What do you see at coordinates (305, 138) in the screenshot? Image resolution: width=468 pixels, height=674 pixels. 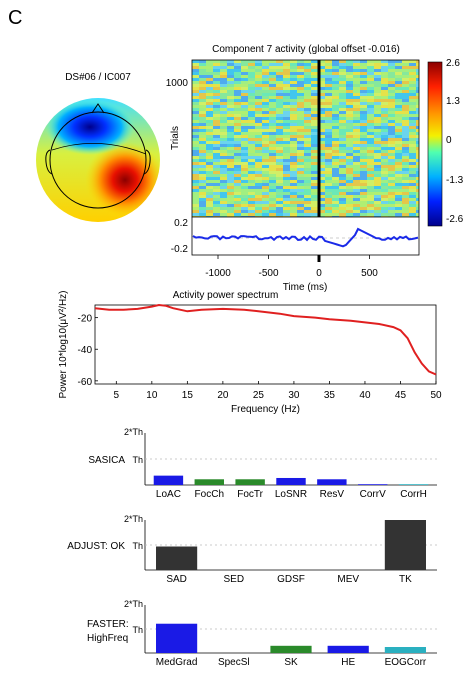 I see `erp-image-heatmap` at bounding box center [305, 138].